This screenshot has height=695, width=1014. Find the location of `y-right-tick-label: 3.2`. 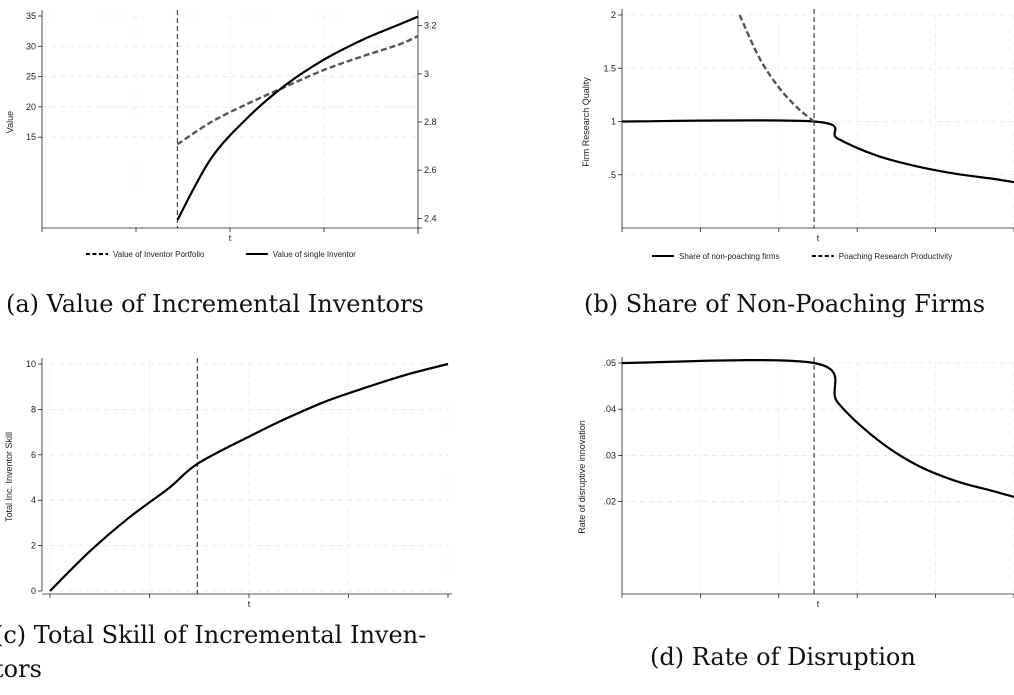

y-right-tick-label: 3.2 is located at coordinates (430, 26).